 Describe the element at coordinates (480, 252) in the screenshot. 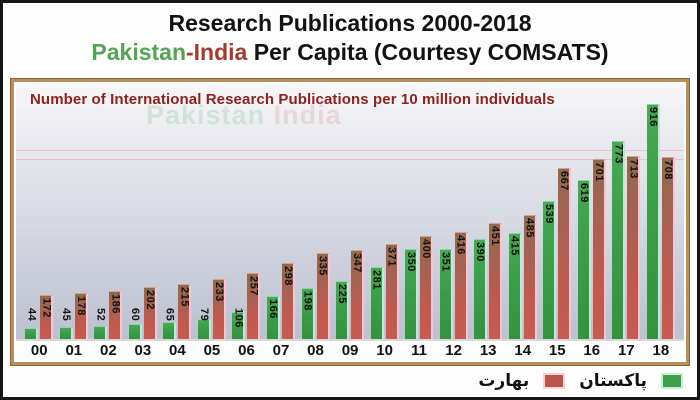

I see `bar-value-label: 390` at that location.